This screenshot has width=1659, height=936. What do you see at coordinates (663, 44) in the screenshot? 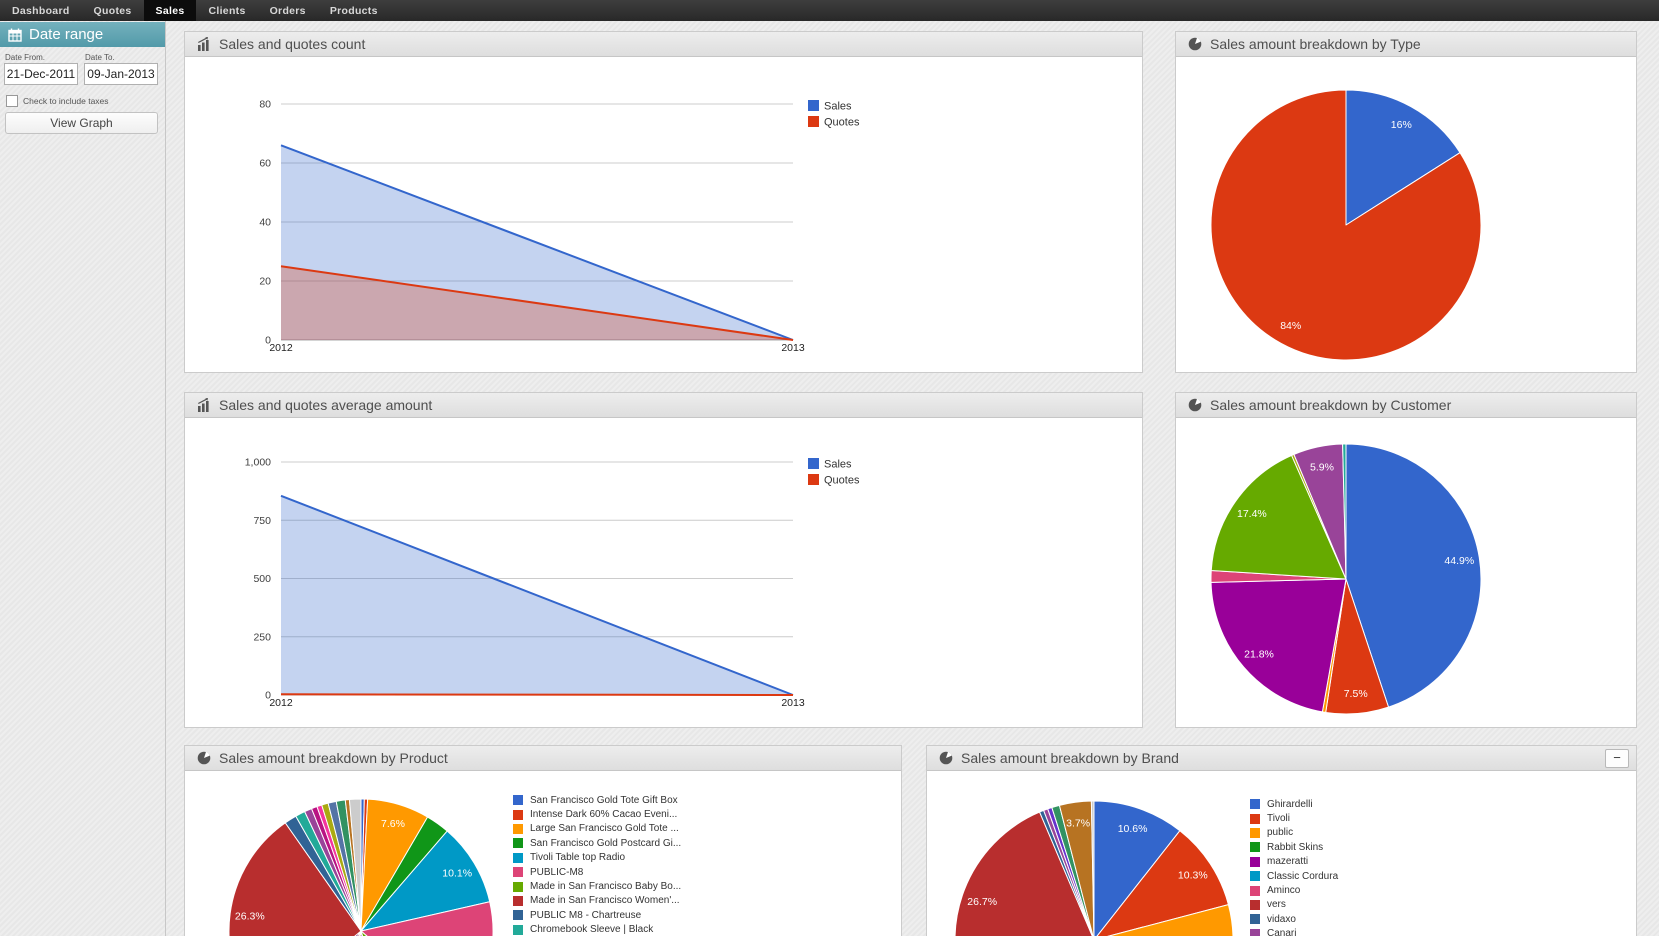
I see `panel-header: Sales and quotes count` at bounding box center [663, 44].